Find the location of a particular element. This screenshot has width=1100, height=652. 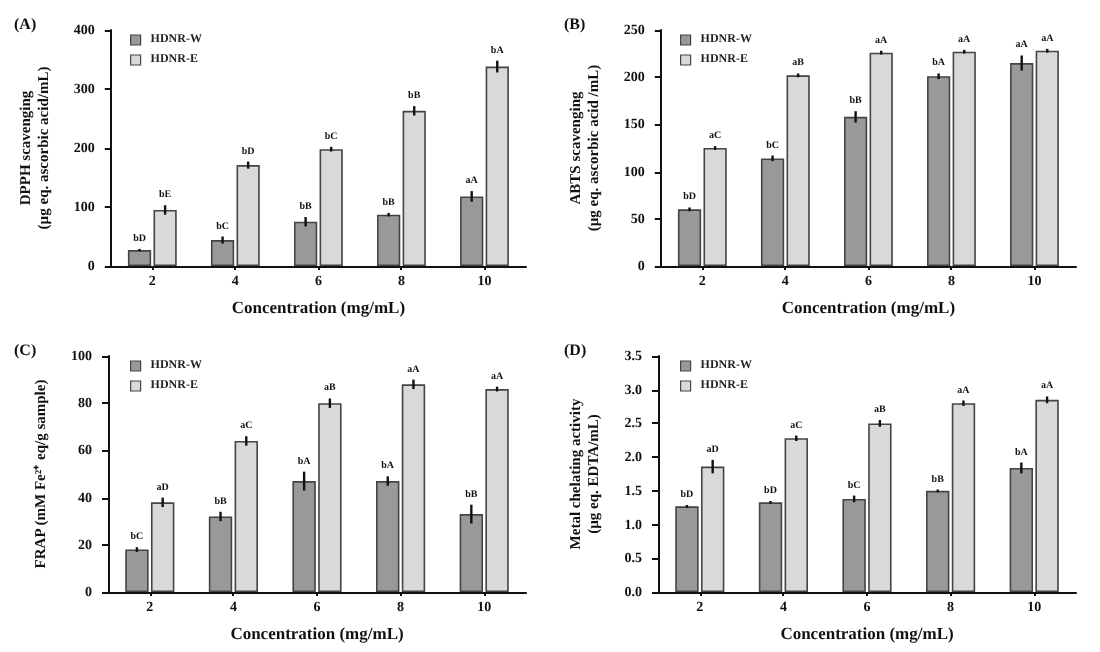

chart-title: (D) is located at coordinates (575, 350).